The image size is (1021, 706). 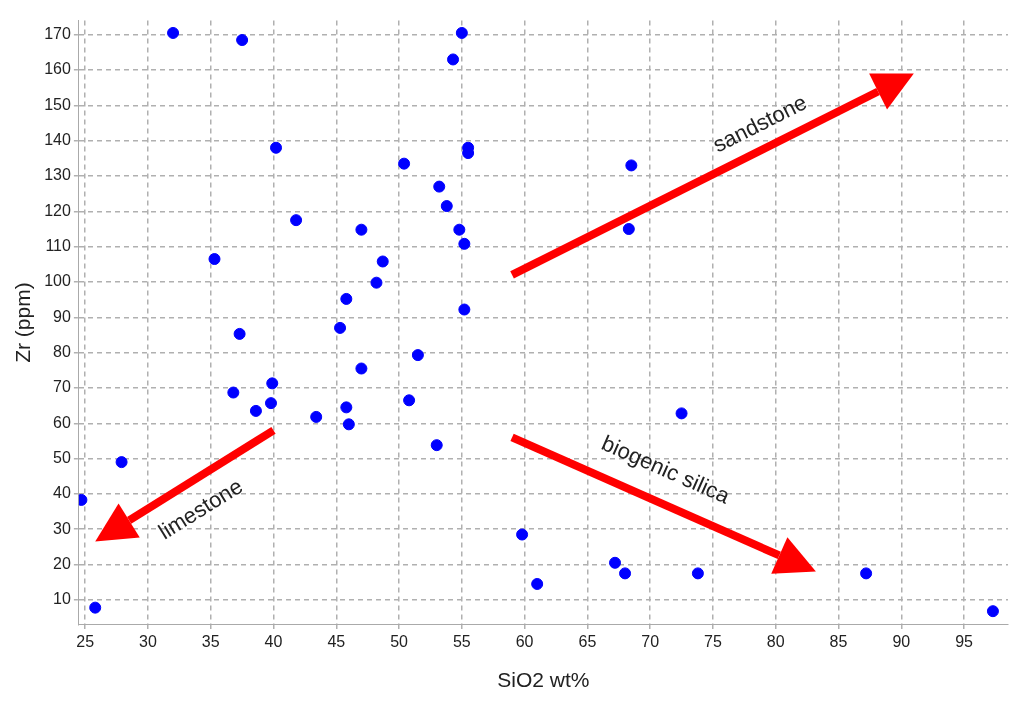 I want to click on x-tick-label: 45, so click(x=336, y=641).